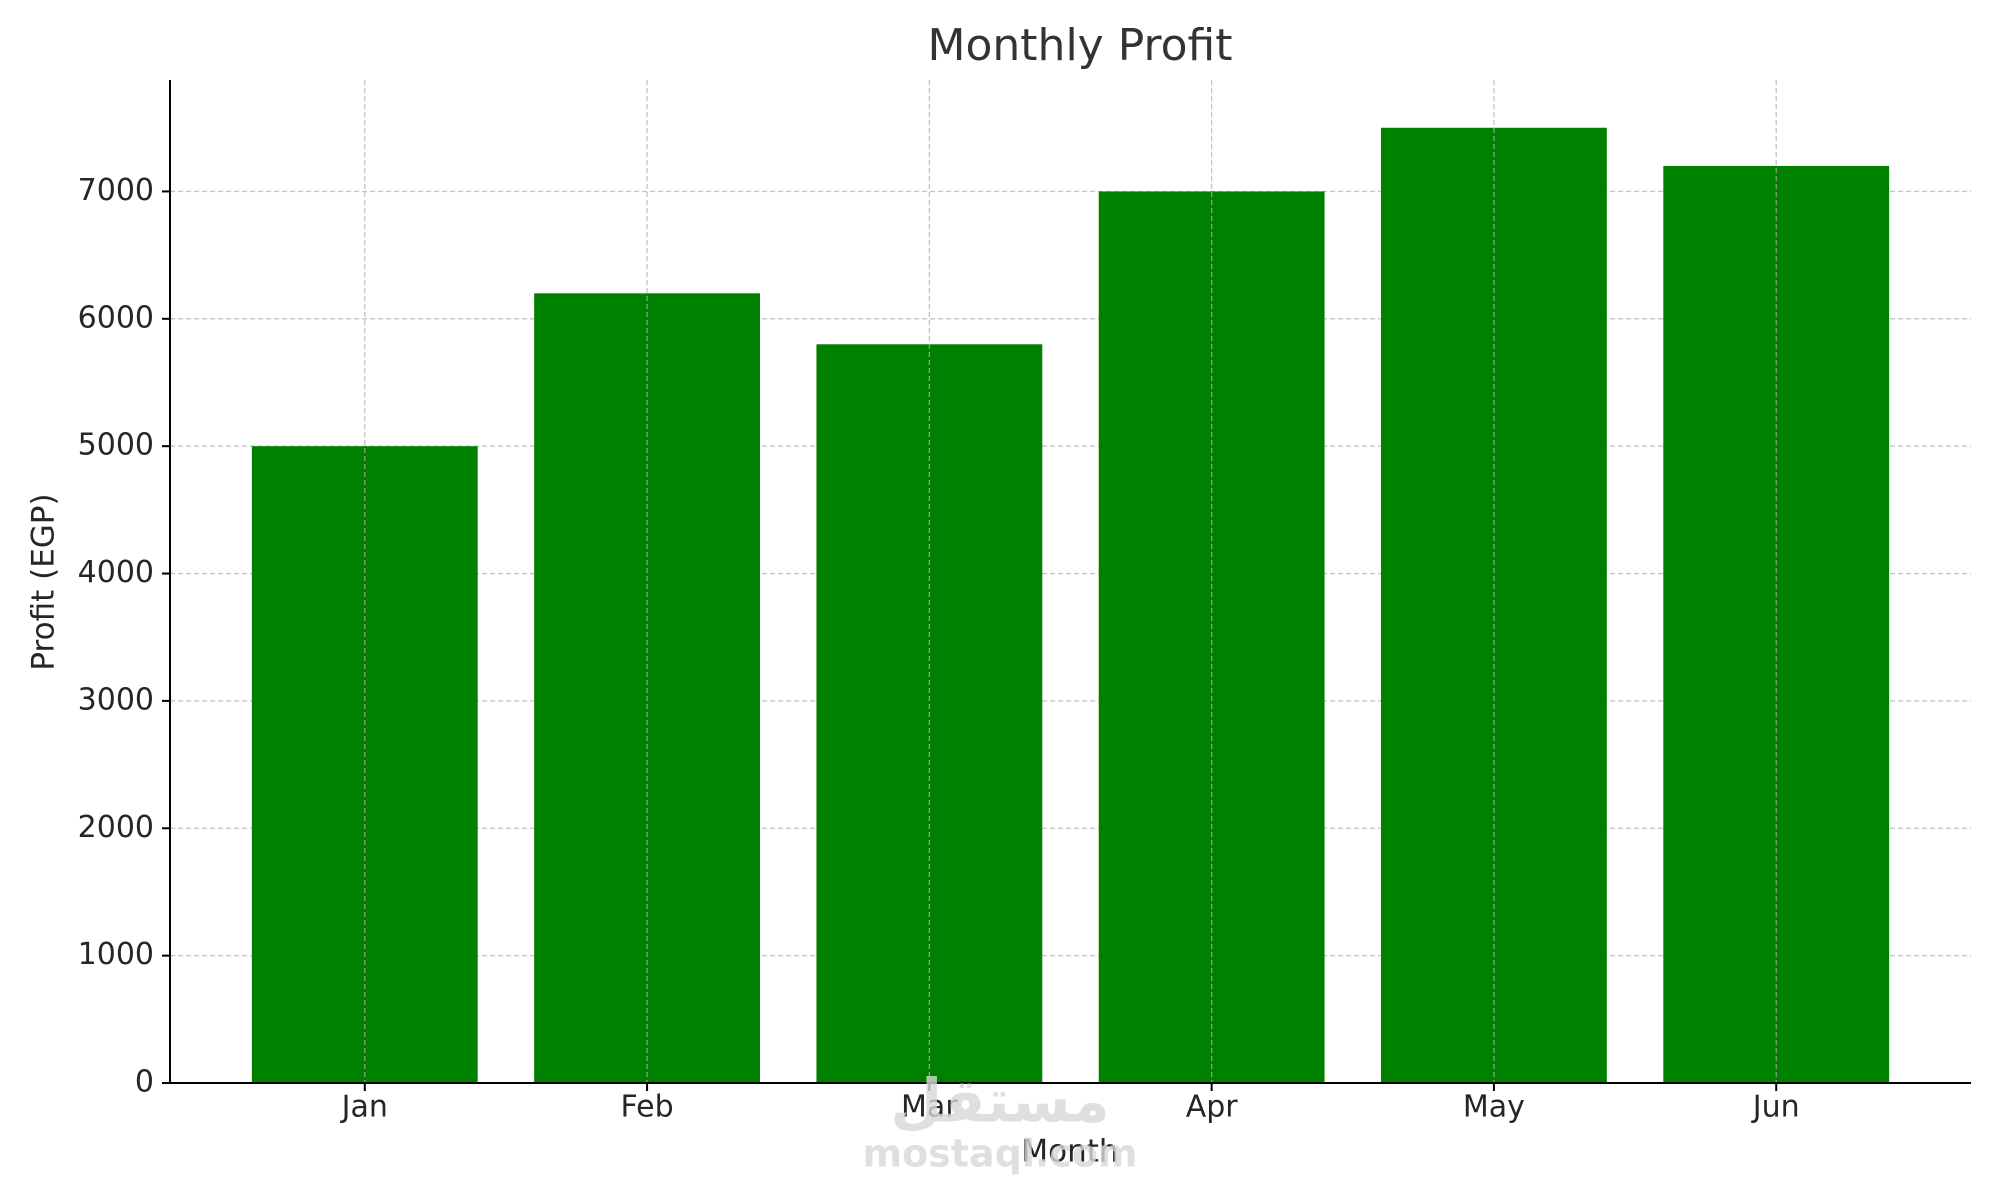 The image size is (2000, 1200). What do you see at coordinates (999, 1154) in the screenshot?
I see `watermark-latin: mostaql.com` at bounding box center [999, 1154].